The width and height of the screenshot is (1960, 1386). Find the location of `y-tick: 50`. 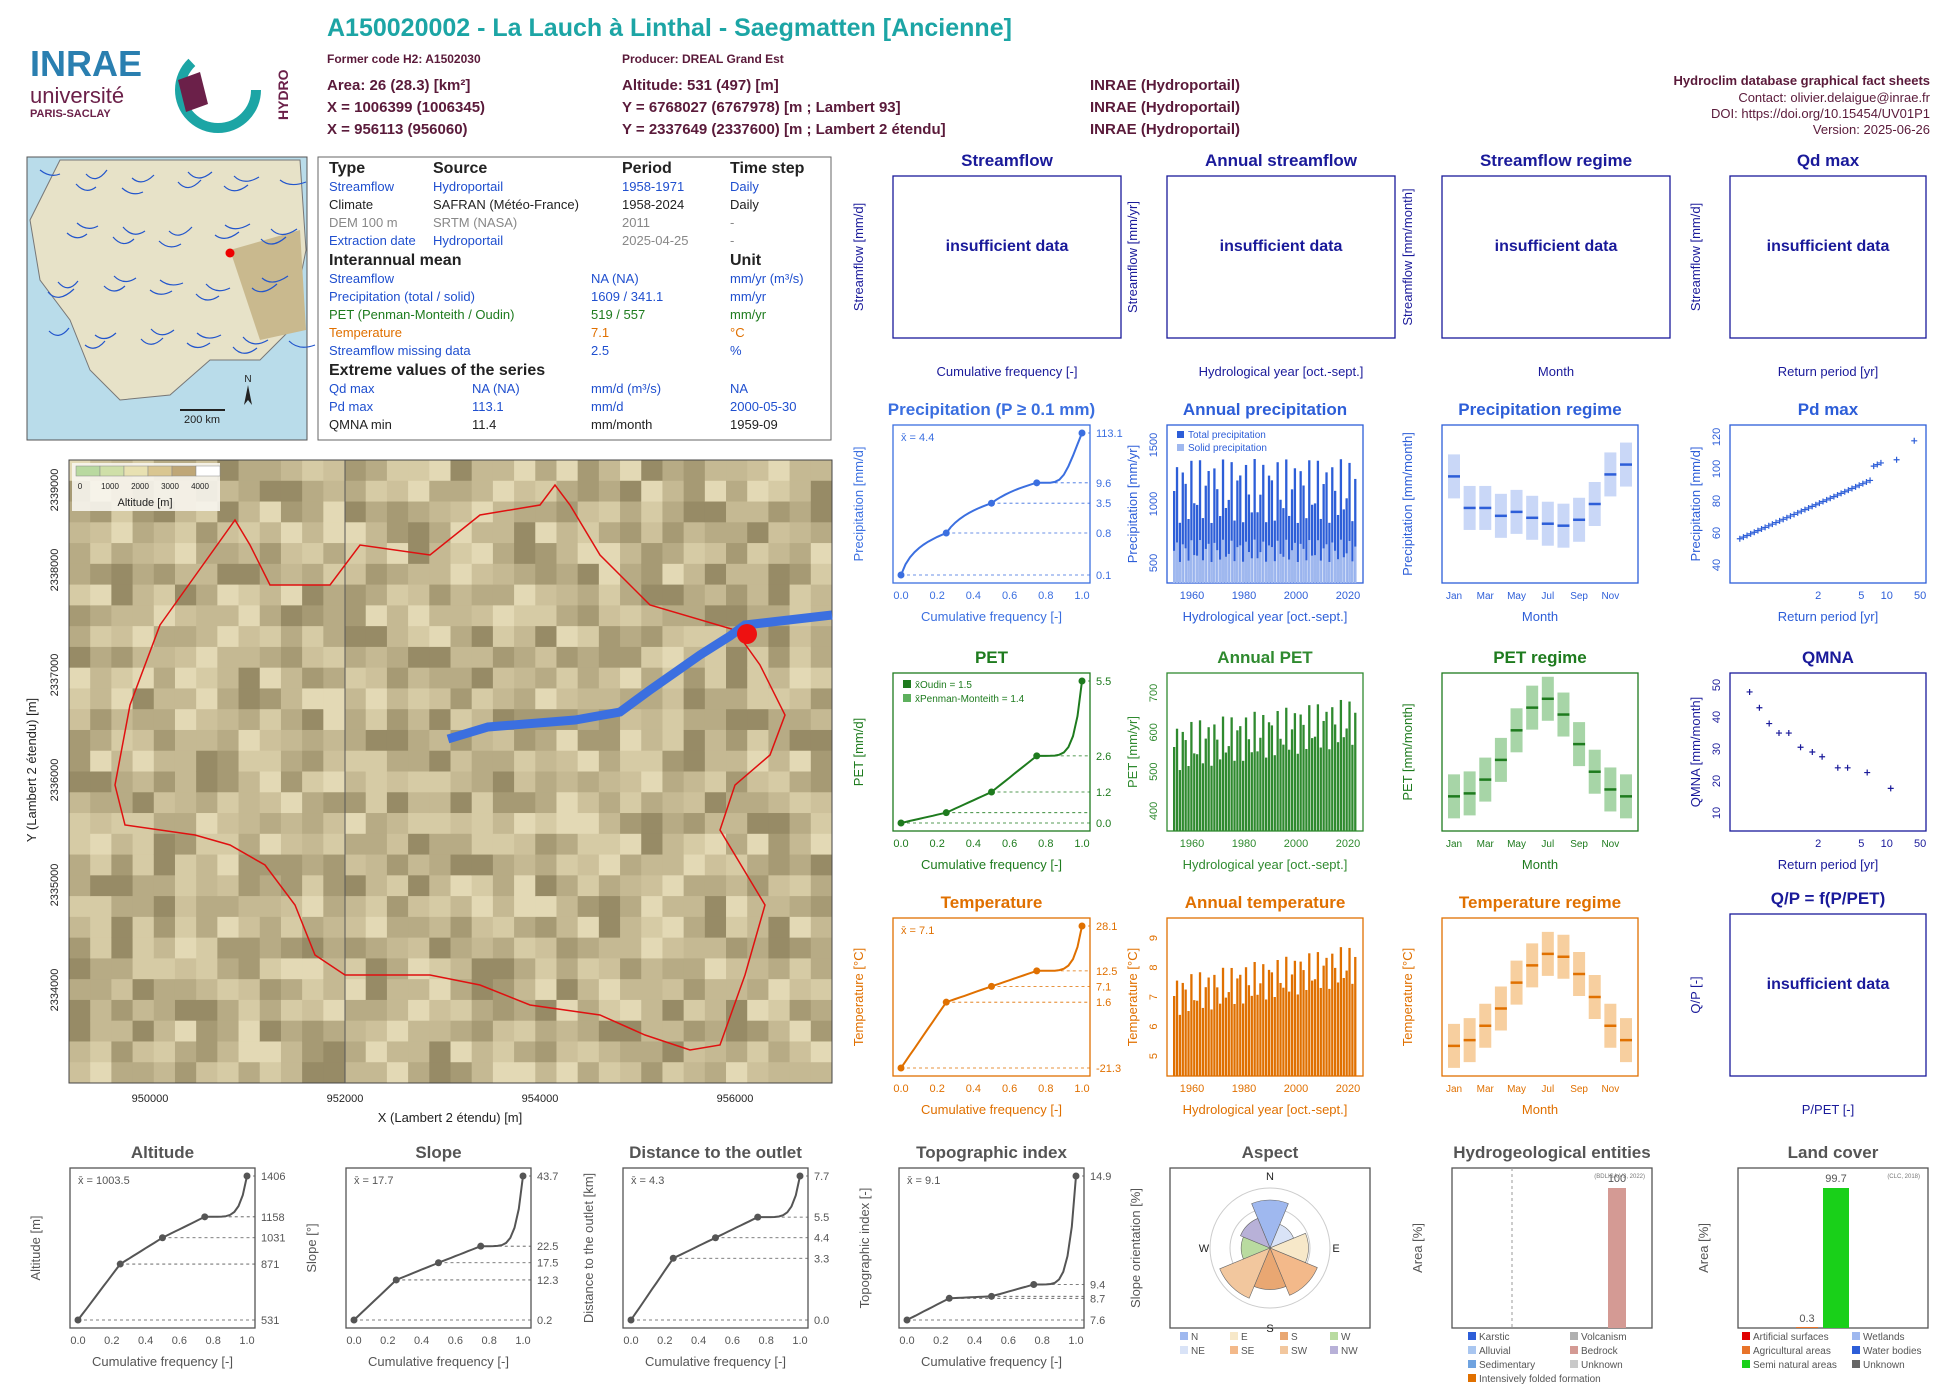

y-tick: 50 is located at coordinates (1717, 685).